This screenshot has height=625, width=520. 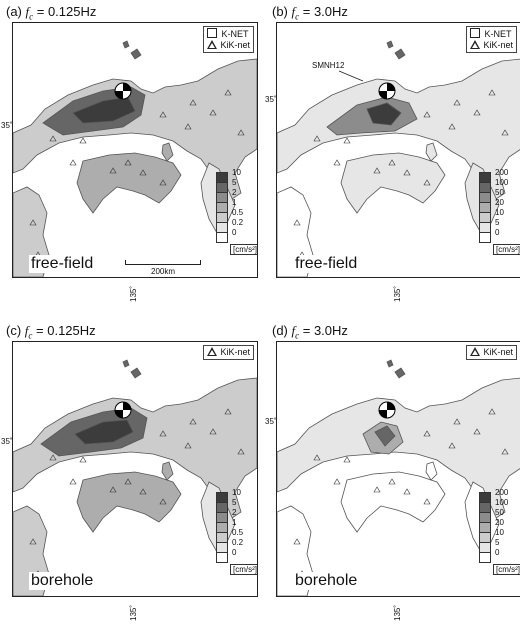 I want to click on legend-knet-b: K-NET, so click(x=491, y=34).